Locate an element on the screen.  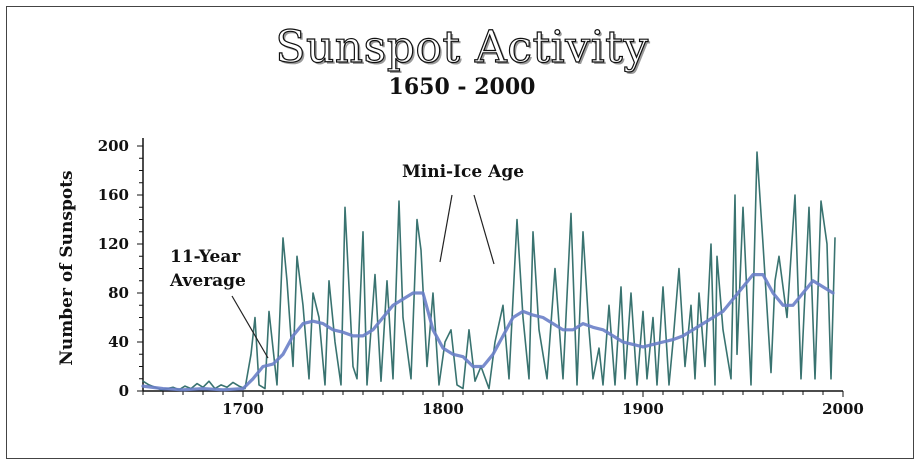
annotation-11-year: 11-Year is located at coordinates (205, 257).